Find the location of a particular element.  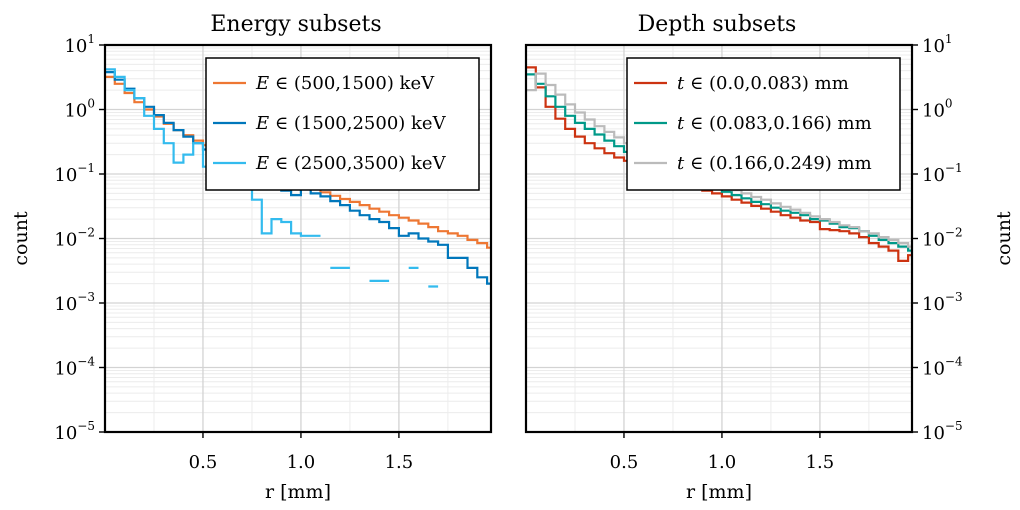

legend-label-3: E ∈ (2500,3500) keV is located at coordinates (351, 163).